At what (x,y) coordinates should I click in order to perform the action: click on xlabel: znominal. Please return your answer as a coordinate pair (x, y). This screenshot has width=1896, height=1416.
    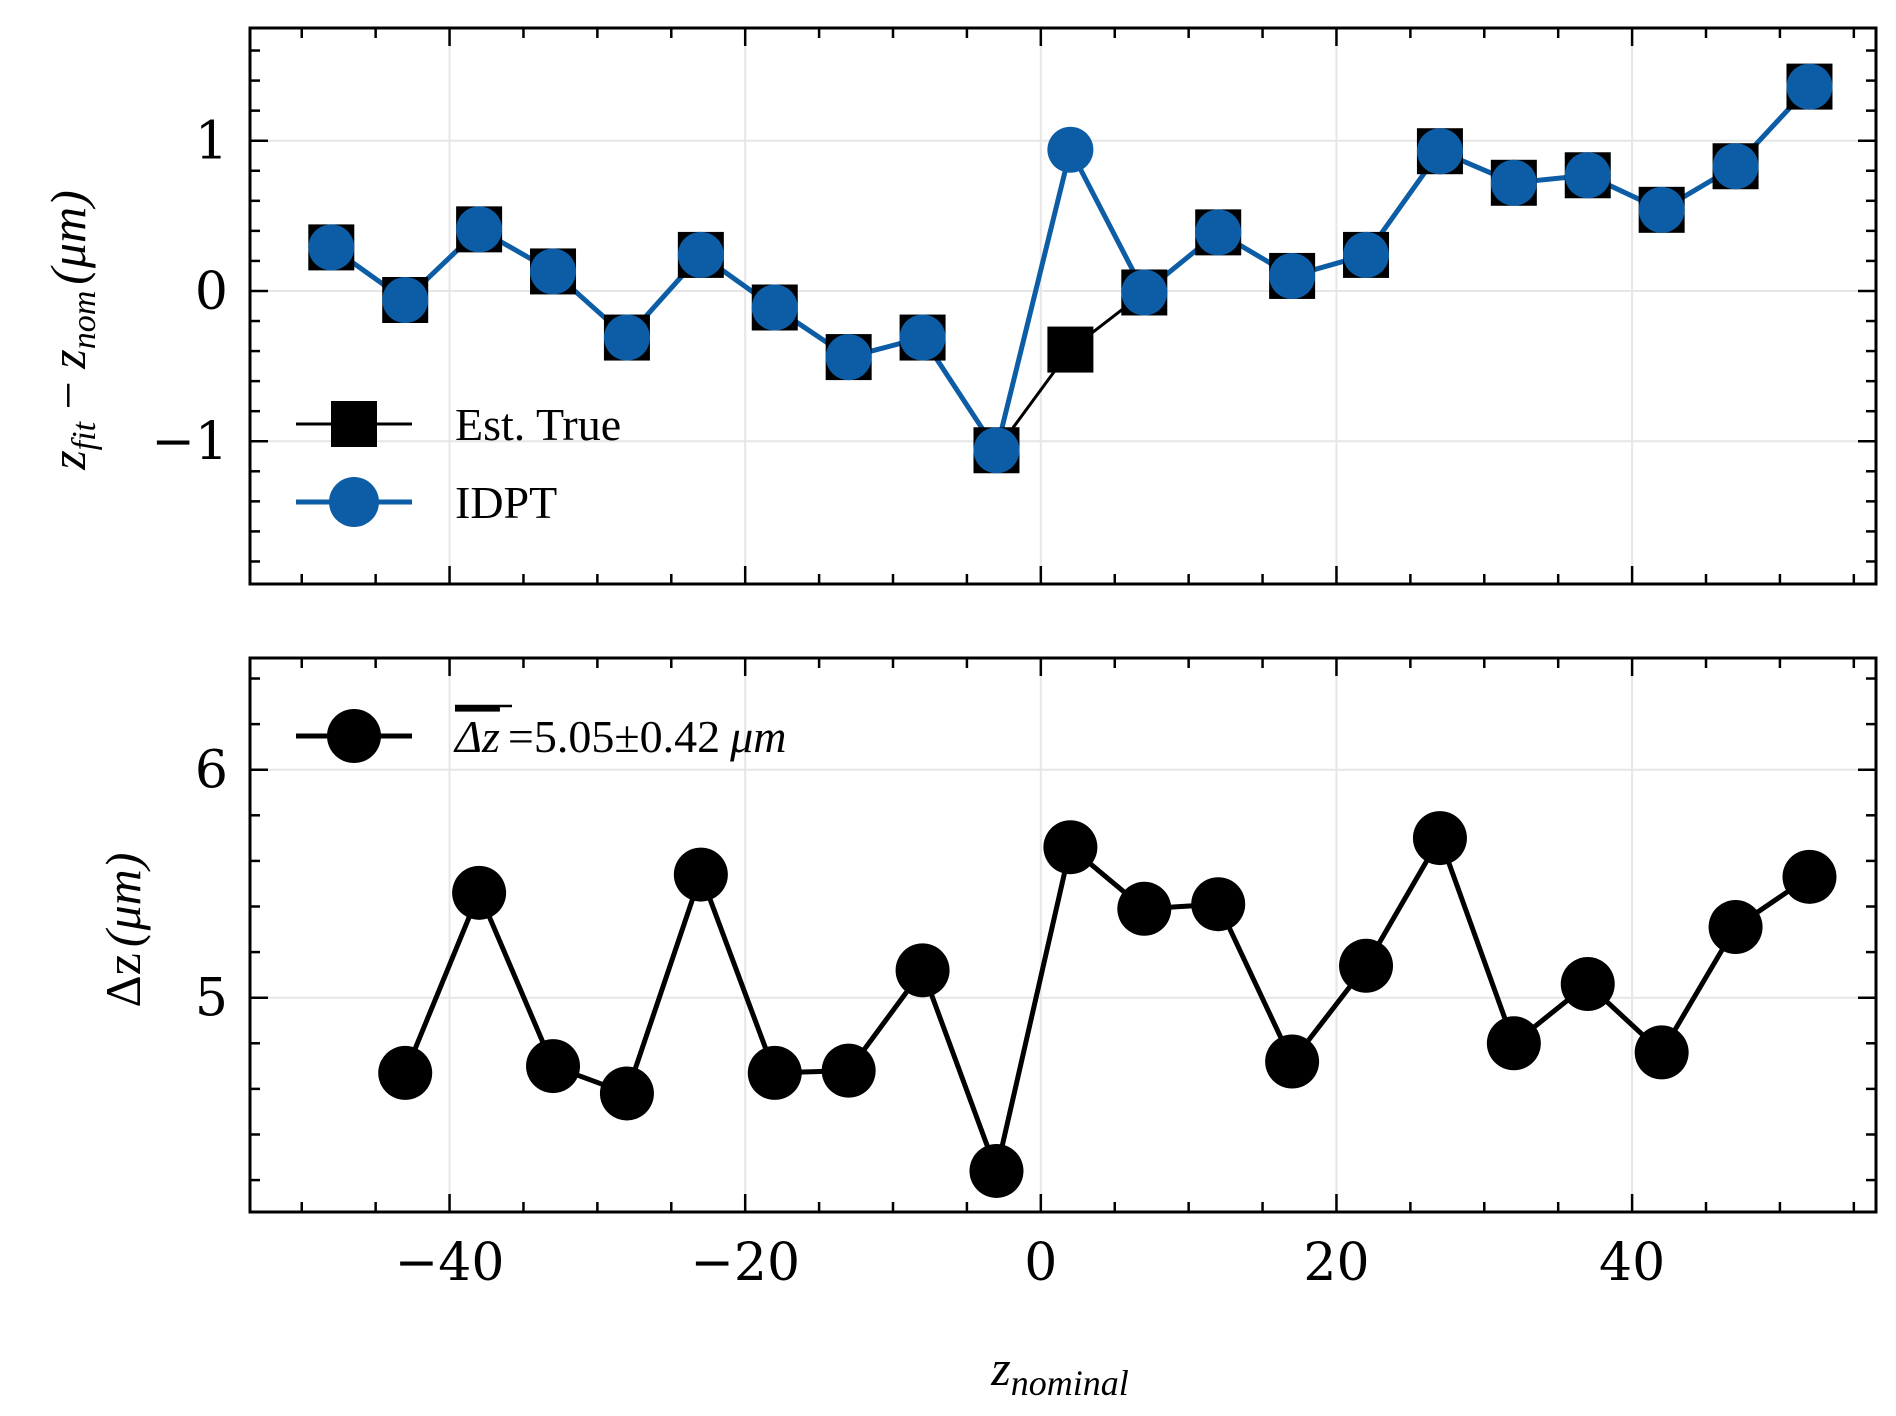
    Looking at the image, I should click on (1059, 1371).